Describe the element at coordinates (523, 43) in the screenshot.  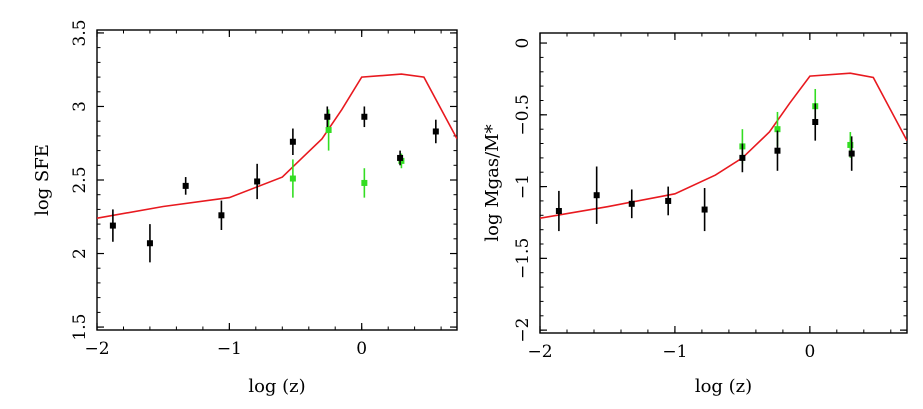
I see `y-tick-label: 0` at that location.